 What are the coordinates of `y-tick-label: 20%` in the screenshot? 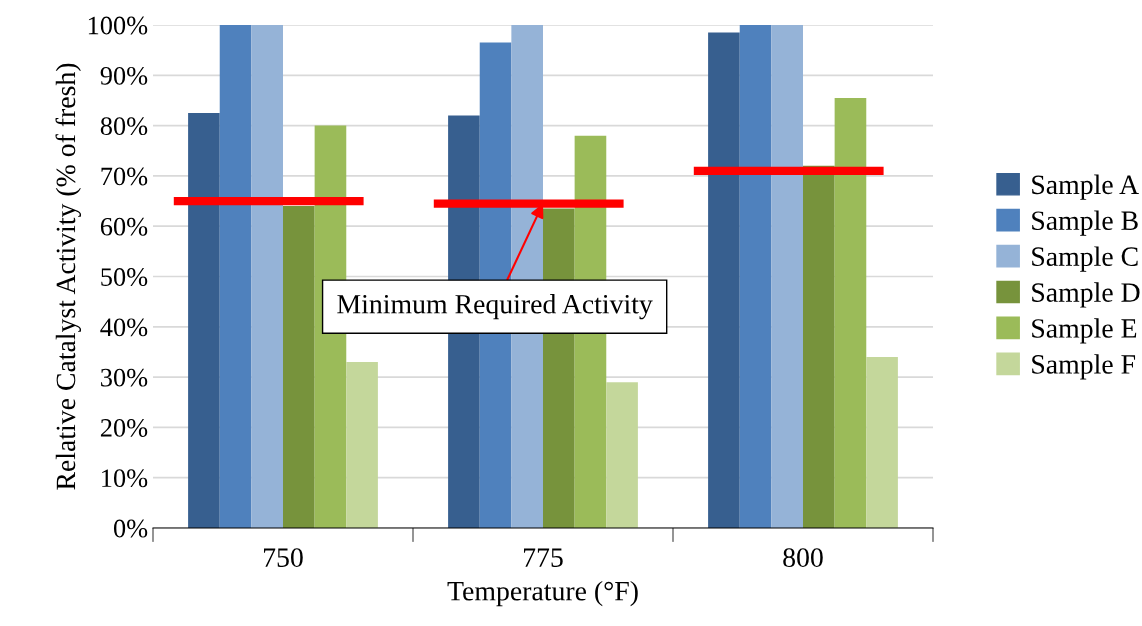 It's located at (124, 428).